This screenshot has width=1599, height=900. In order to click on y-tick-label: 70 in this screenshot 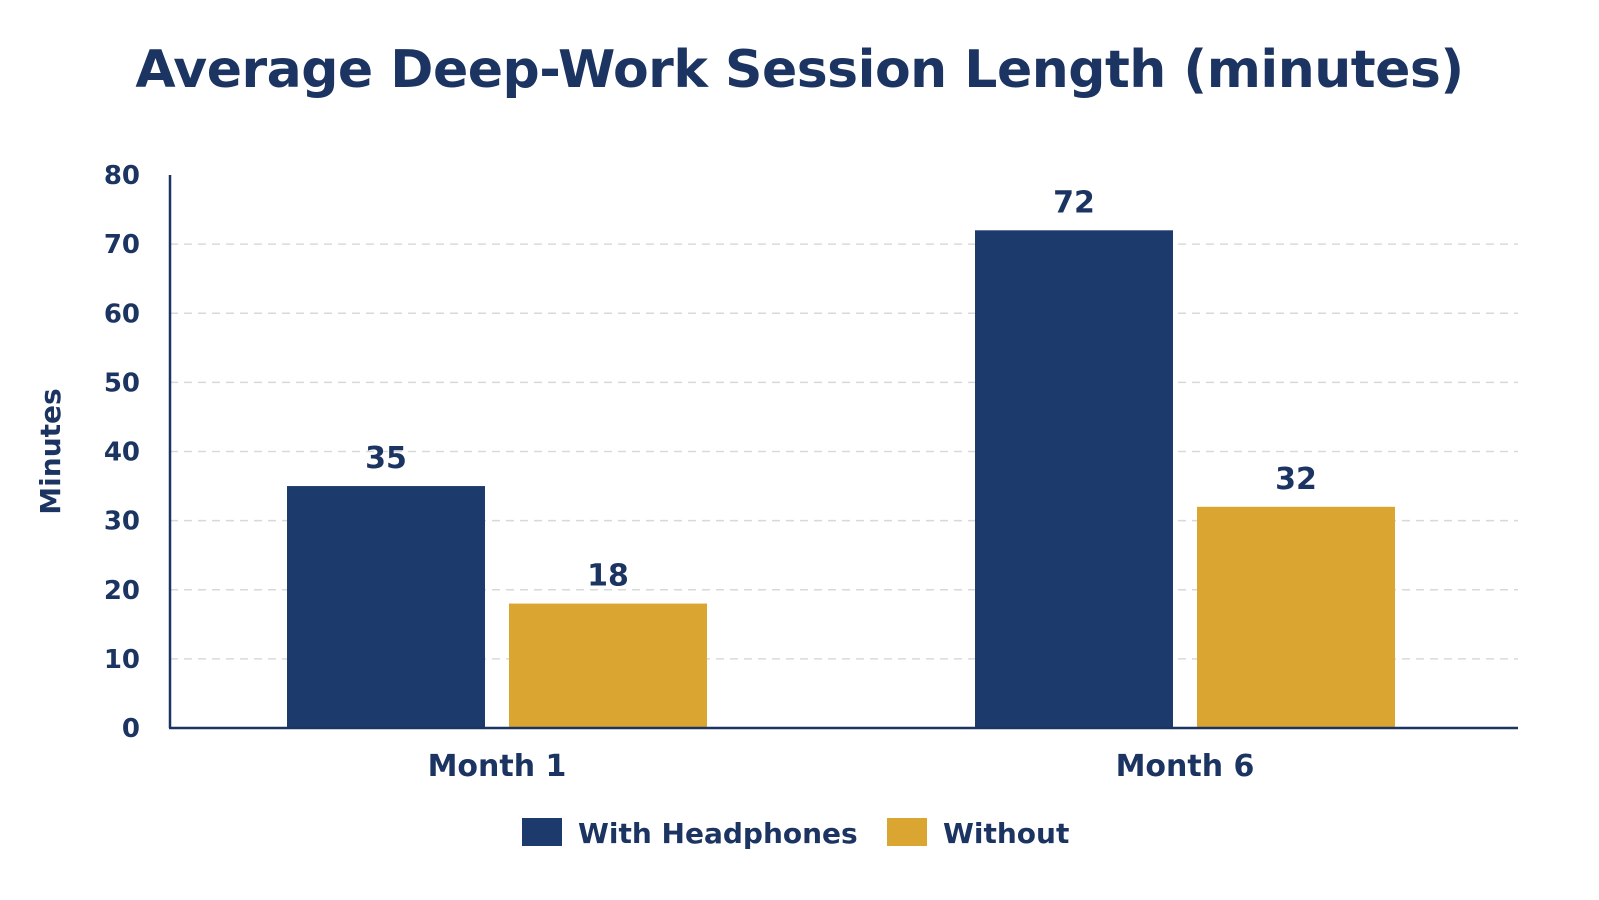, I will do `click(122, 245)`.